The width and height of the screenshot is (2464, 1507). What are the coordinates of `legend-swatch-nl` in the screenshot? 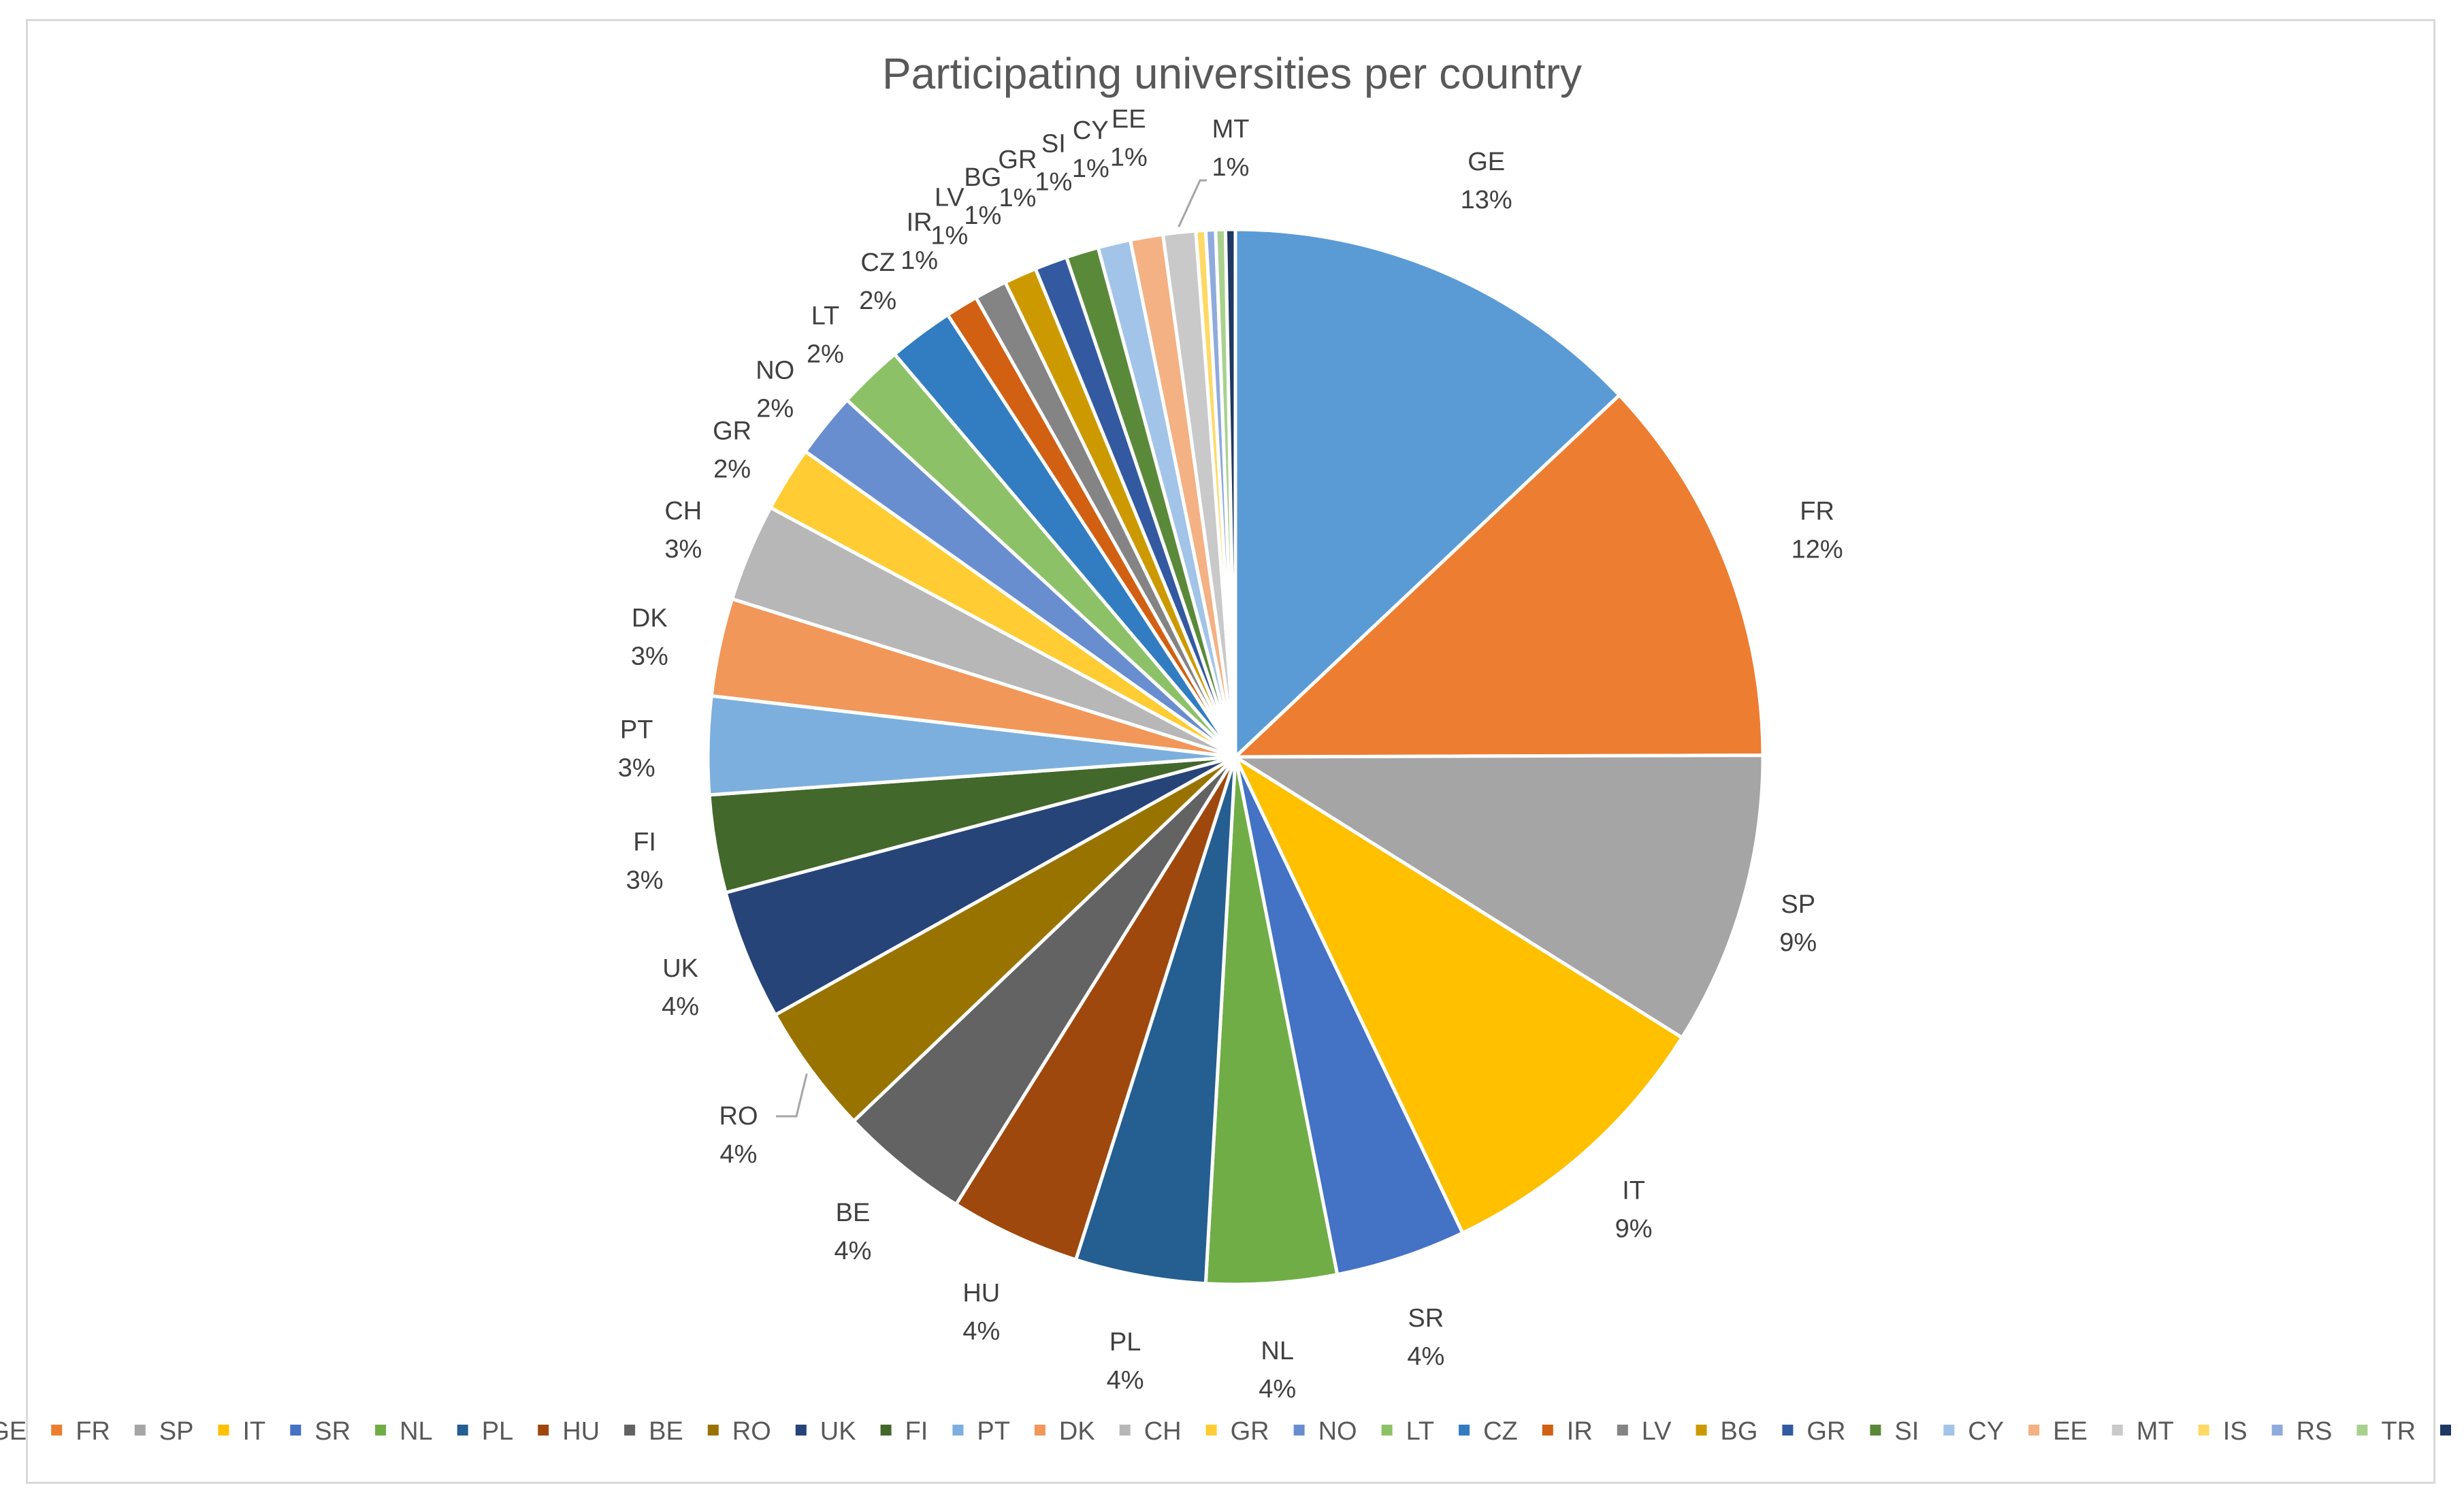 It's located at (381, 1430).